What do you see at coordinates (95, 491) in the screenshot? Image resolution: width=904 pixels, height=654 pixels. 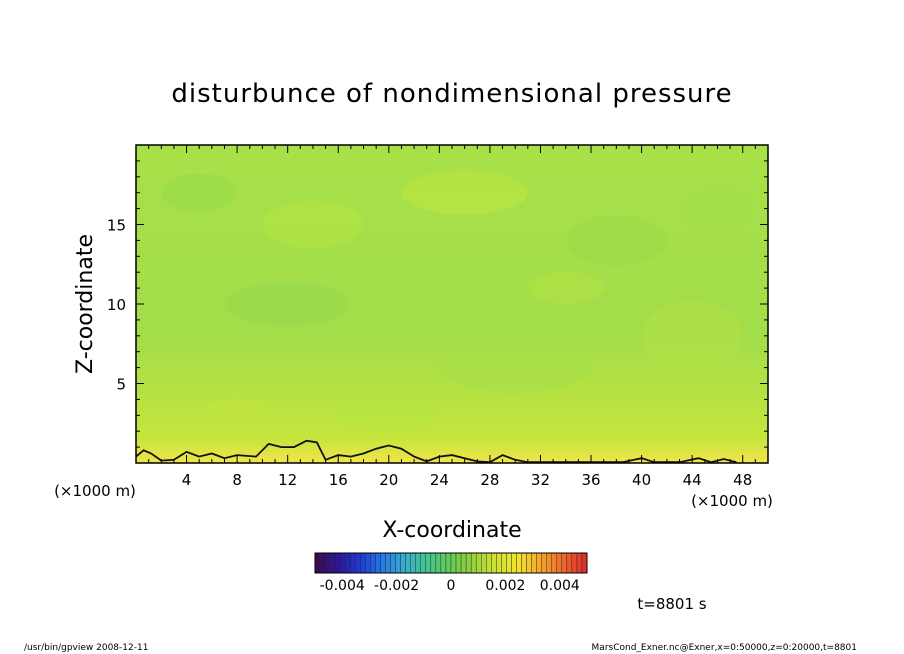 I see `x-unit-left: (×1000 m)` at bounding box center [95, 491].